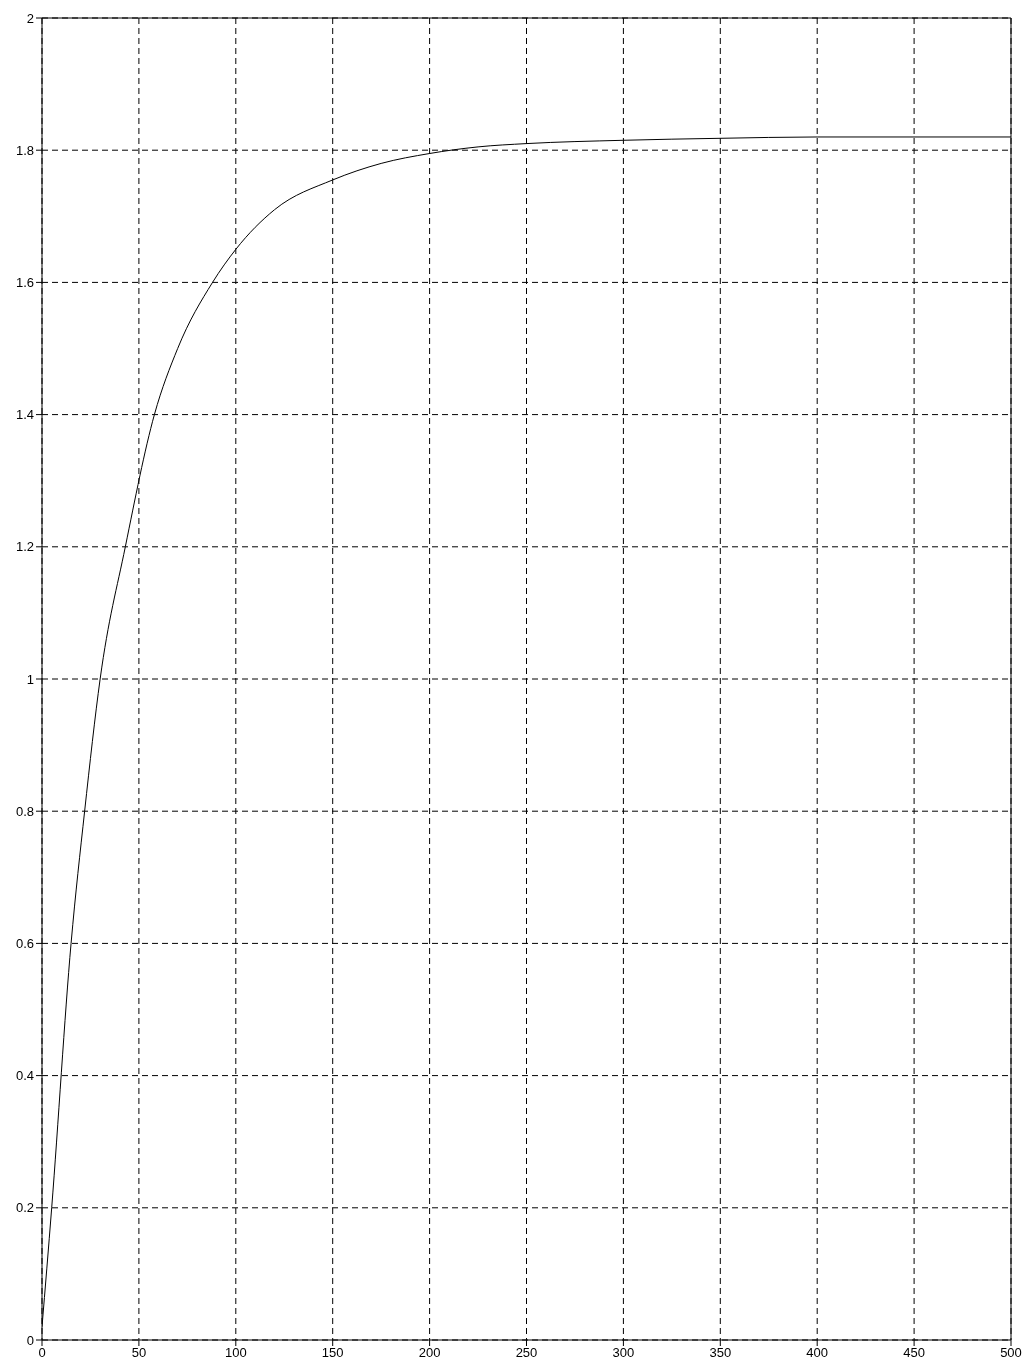 Image resolution: width=1032 pixels, height=1362 pixels. What do you see at coordinates (30, 18) in the screenshot?
I see `y-tick-label: 2` at bounding box center [30, 18].